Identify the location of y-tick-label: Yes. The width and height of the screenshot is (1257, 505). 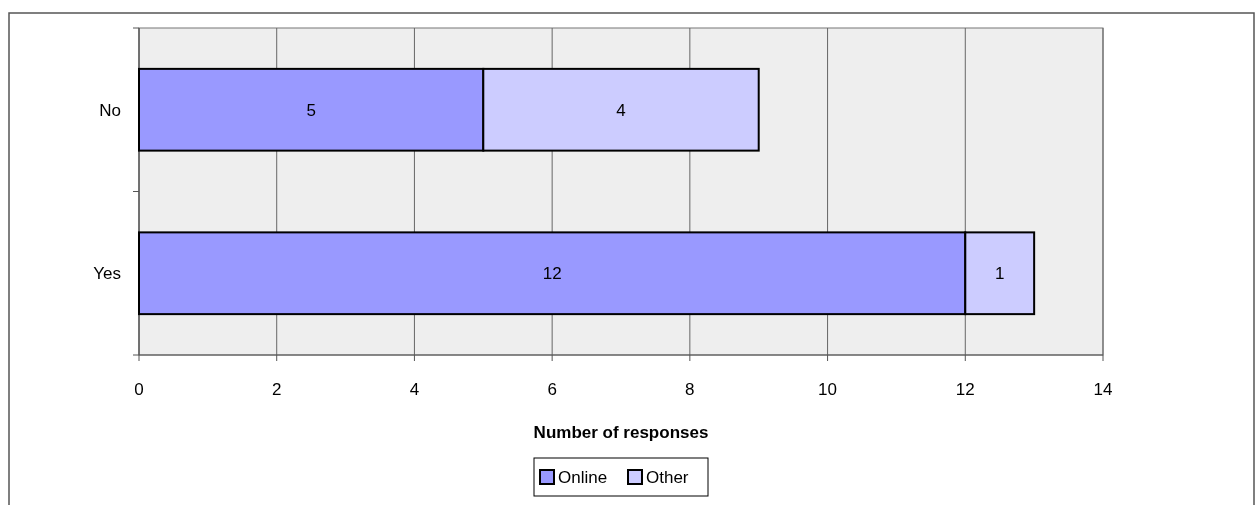
(107, 274).